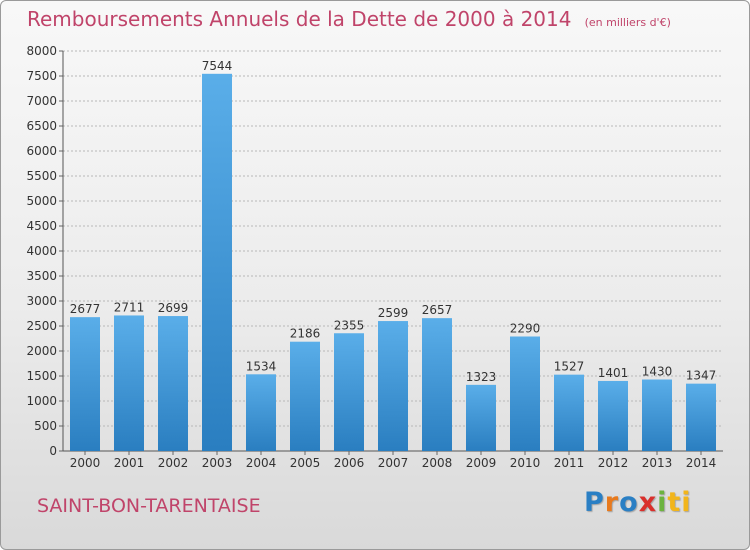  What do you see at coordinates (393, 463) in the screenshot?
I see `x-tick-label: 2007` at bounding box center [393, 463].